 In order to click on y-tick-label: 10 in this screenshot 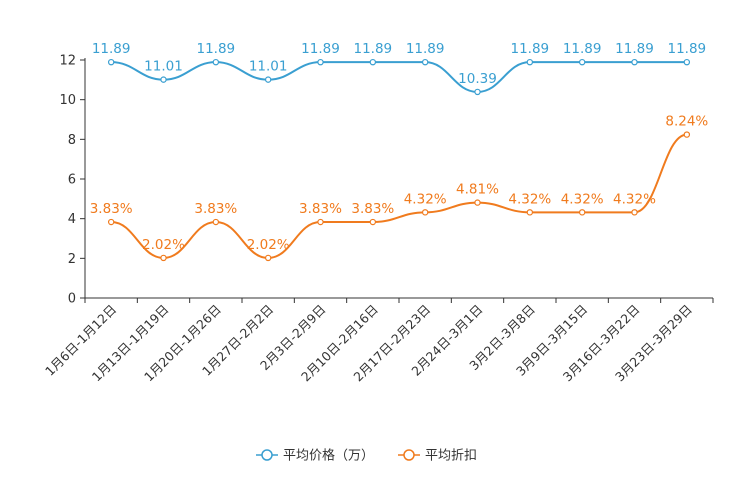, I will do `click(67, 100)`.